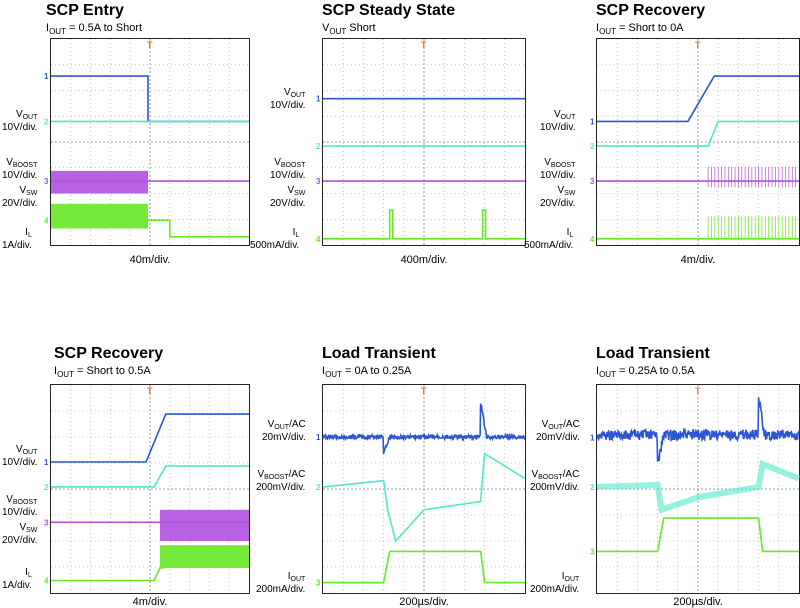  Describe the element at coordinates (104, 28) in the screenshot. I see `subtitle-rest: = 0.5A to Short` at that location.